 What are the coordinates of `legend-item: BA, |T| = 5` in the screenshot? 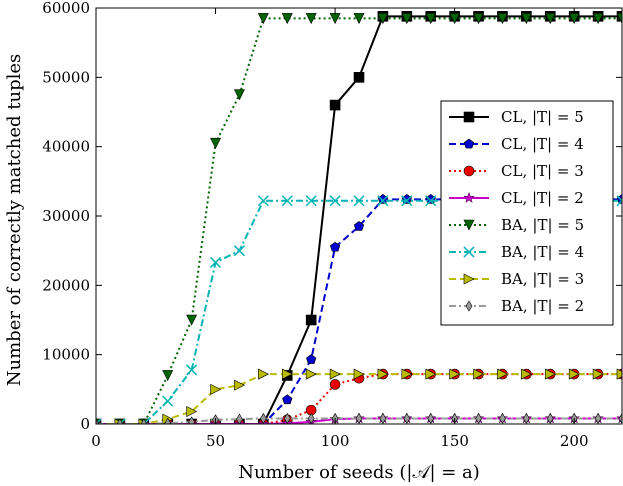 It's located at (516, 225).